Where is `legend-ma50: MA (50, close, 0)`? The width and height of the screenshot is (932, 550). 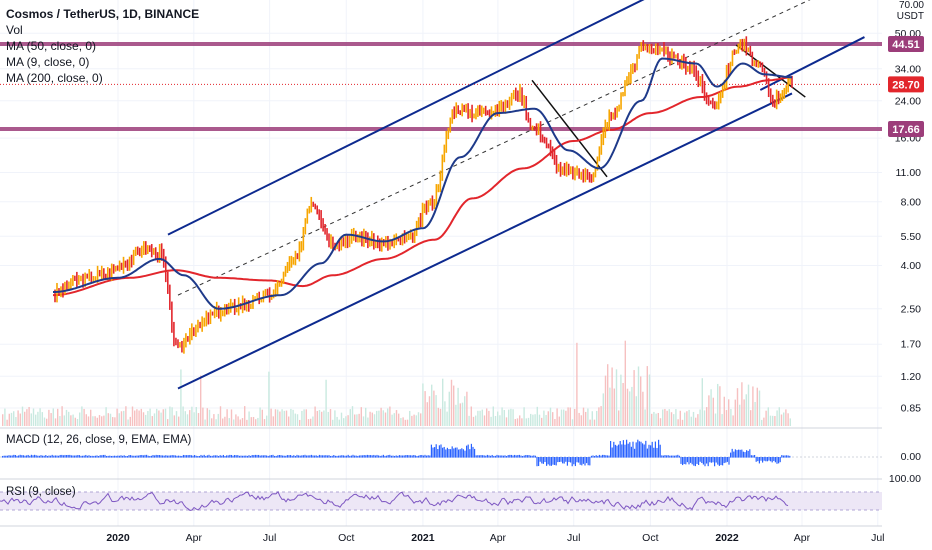
legend-ma50: MA (50, close, 0) is located at coordinates (51, 46).